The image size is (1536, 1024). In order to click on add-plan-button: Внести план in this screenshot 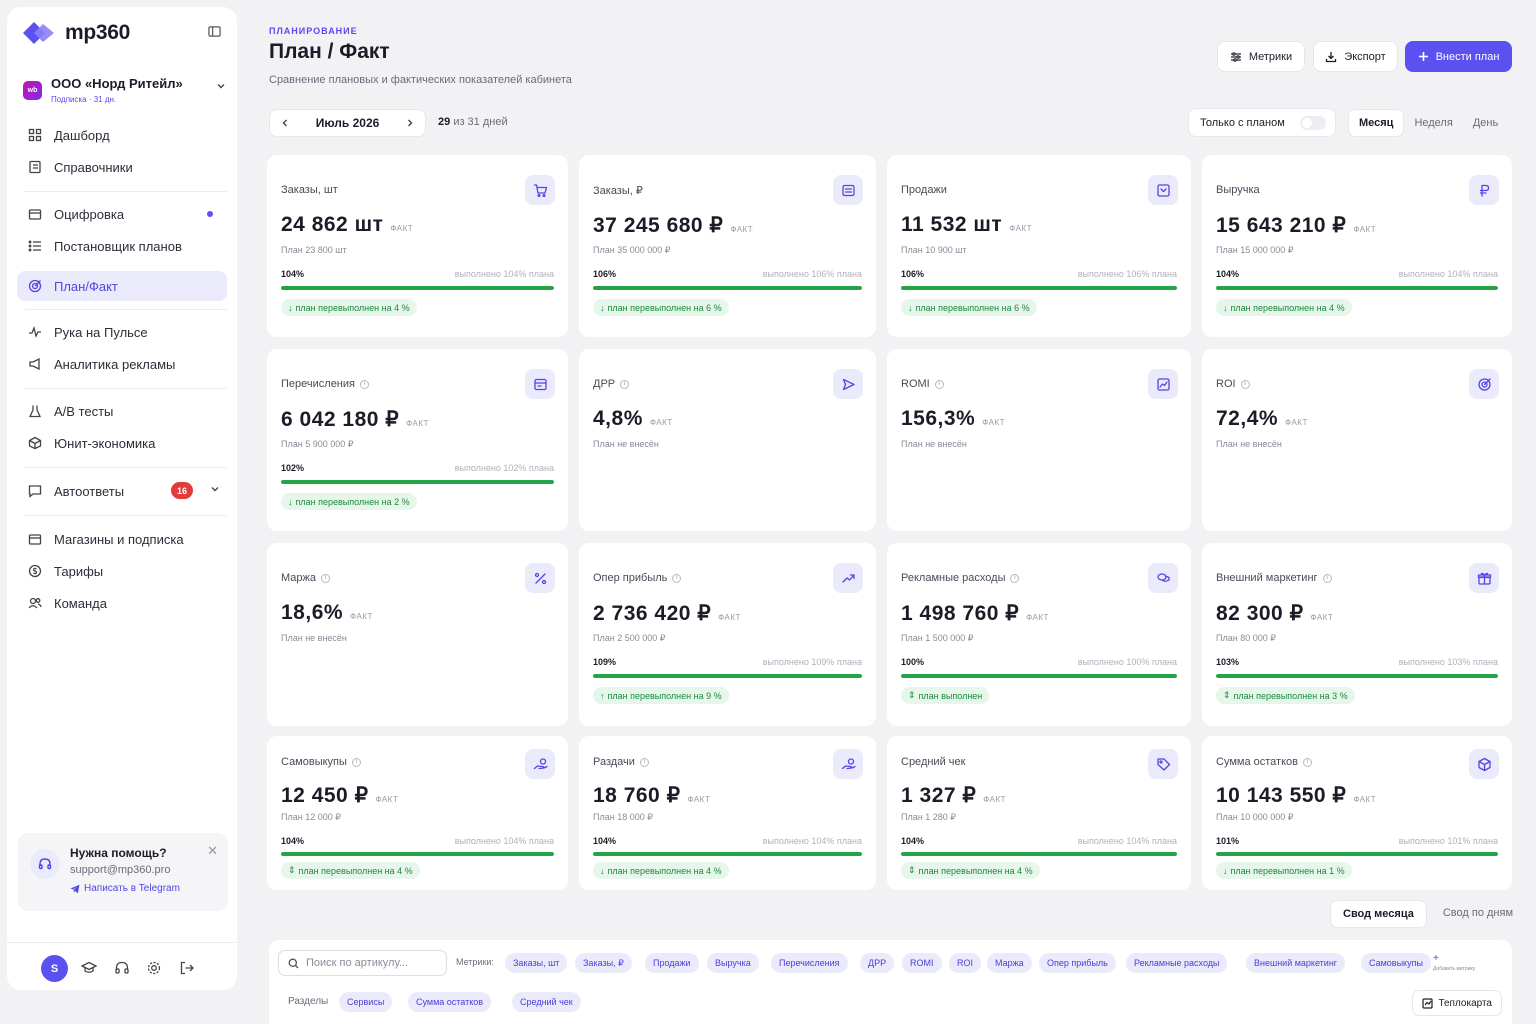, I will do `click(1458, 56)`.